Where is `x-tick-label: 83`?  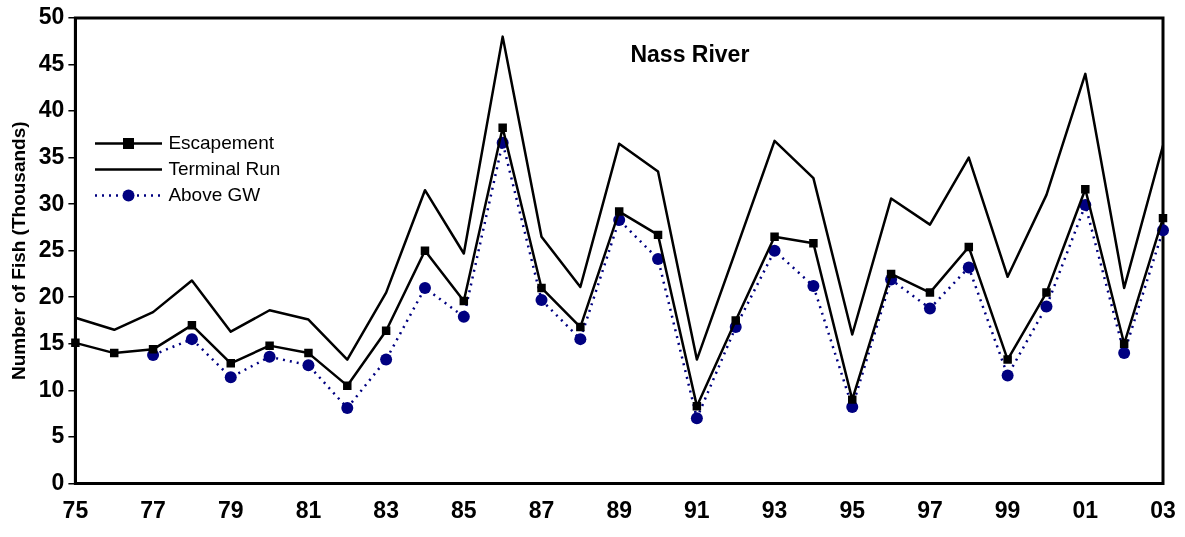
x-tick-label: 83 is located at coordinates (386, 509).